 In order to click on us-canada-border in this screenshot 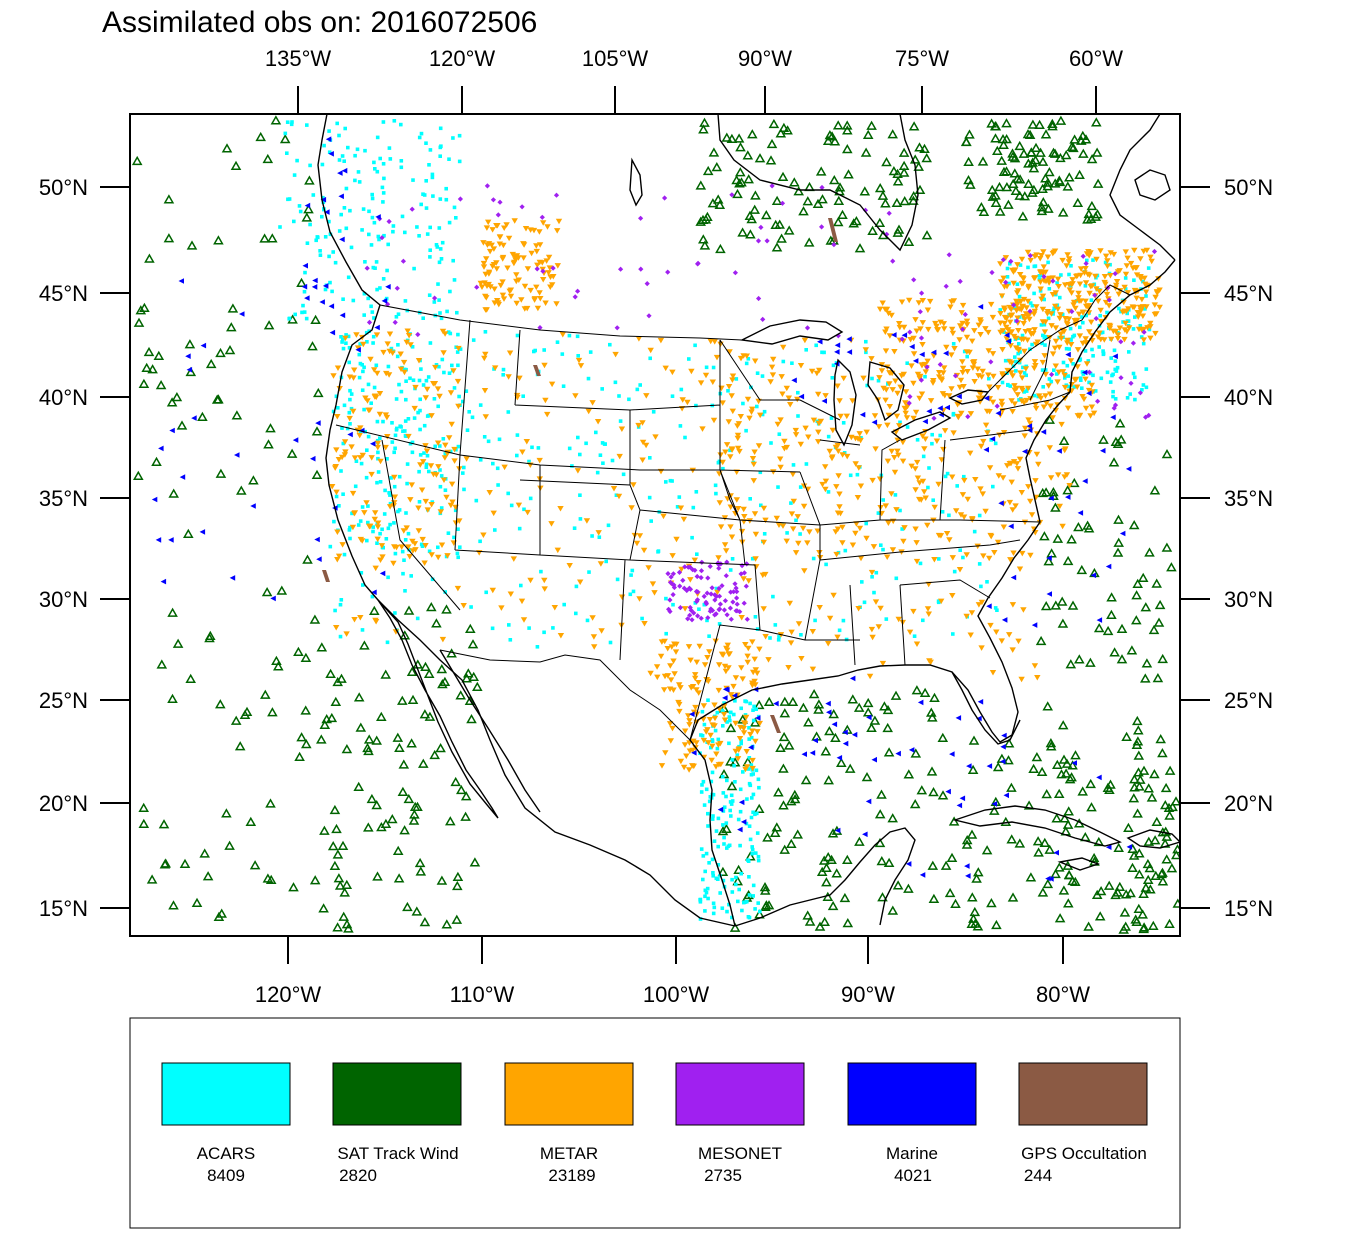, I will do `click(561, 322)`.